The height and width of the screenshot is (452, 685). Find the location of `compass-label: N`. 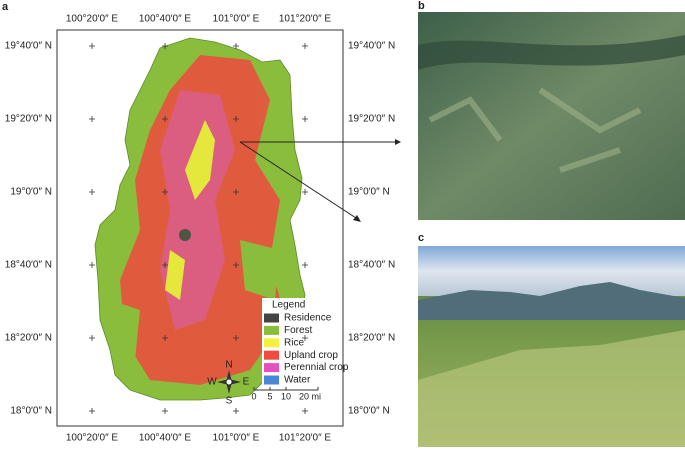

compass-label: N is located at coordinates (228, 365).